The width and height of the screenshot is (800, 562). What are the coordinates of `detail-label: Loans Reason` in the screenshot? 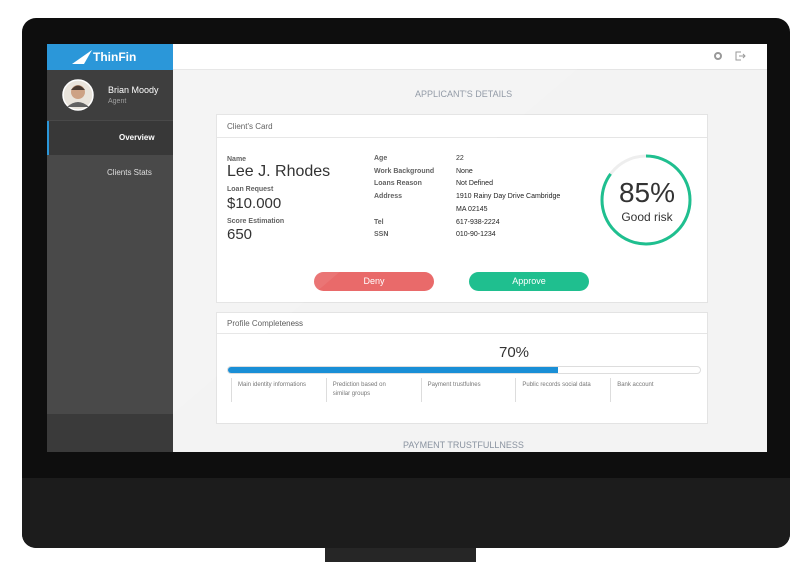 It's located at (398, 184).